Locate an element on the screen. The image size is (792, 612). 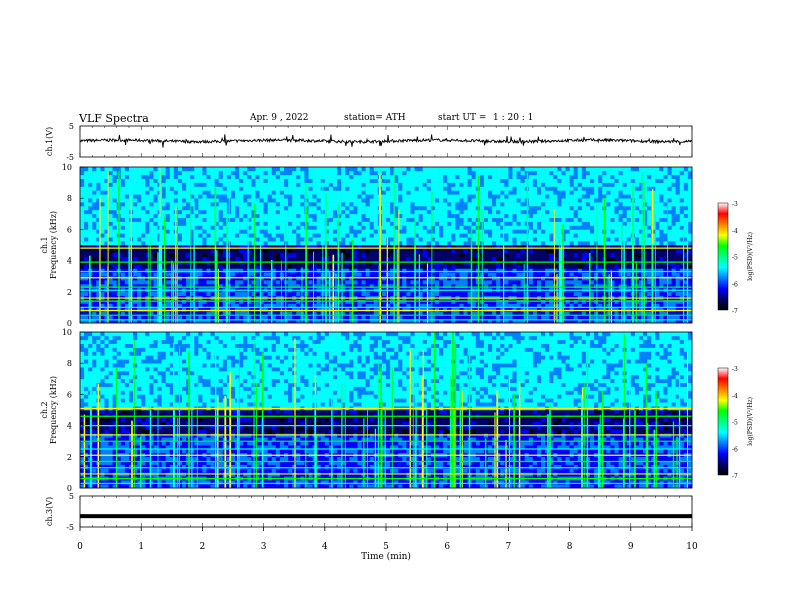
start-ut-value: 1 : 20 : 1 is located at coordinates (513, 118).